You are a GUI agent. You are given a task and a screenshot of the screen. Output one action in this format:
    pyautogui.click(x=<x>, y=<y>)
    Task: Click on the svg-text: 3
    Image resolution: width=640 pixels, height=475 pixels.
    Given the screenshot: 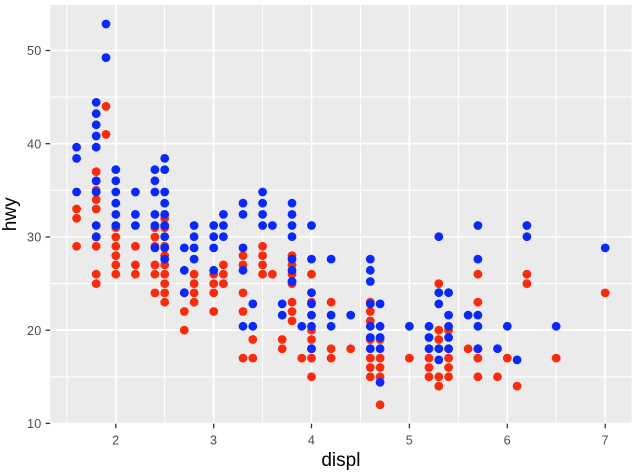 What is the action you would take?
    pyautogui.click(x=213, y=440)
    